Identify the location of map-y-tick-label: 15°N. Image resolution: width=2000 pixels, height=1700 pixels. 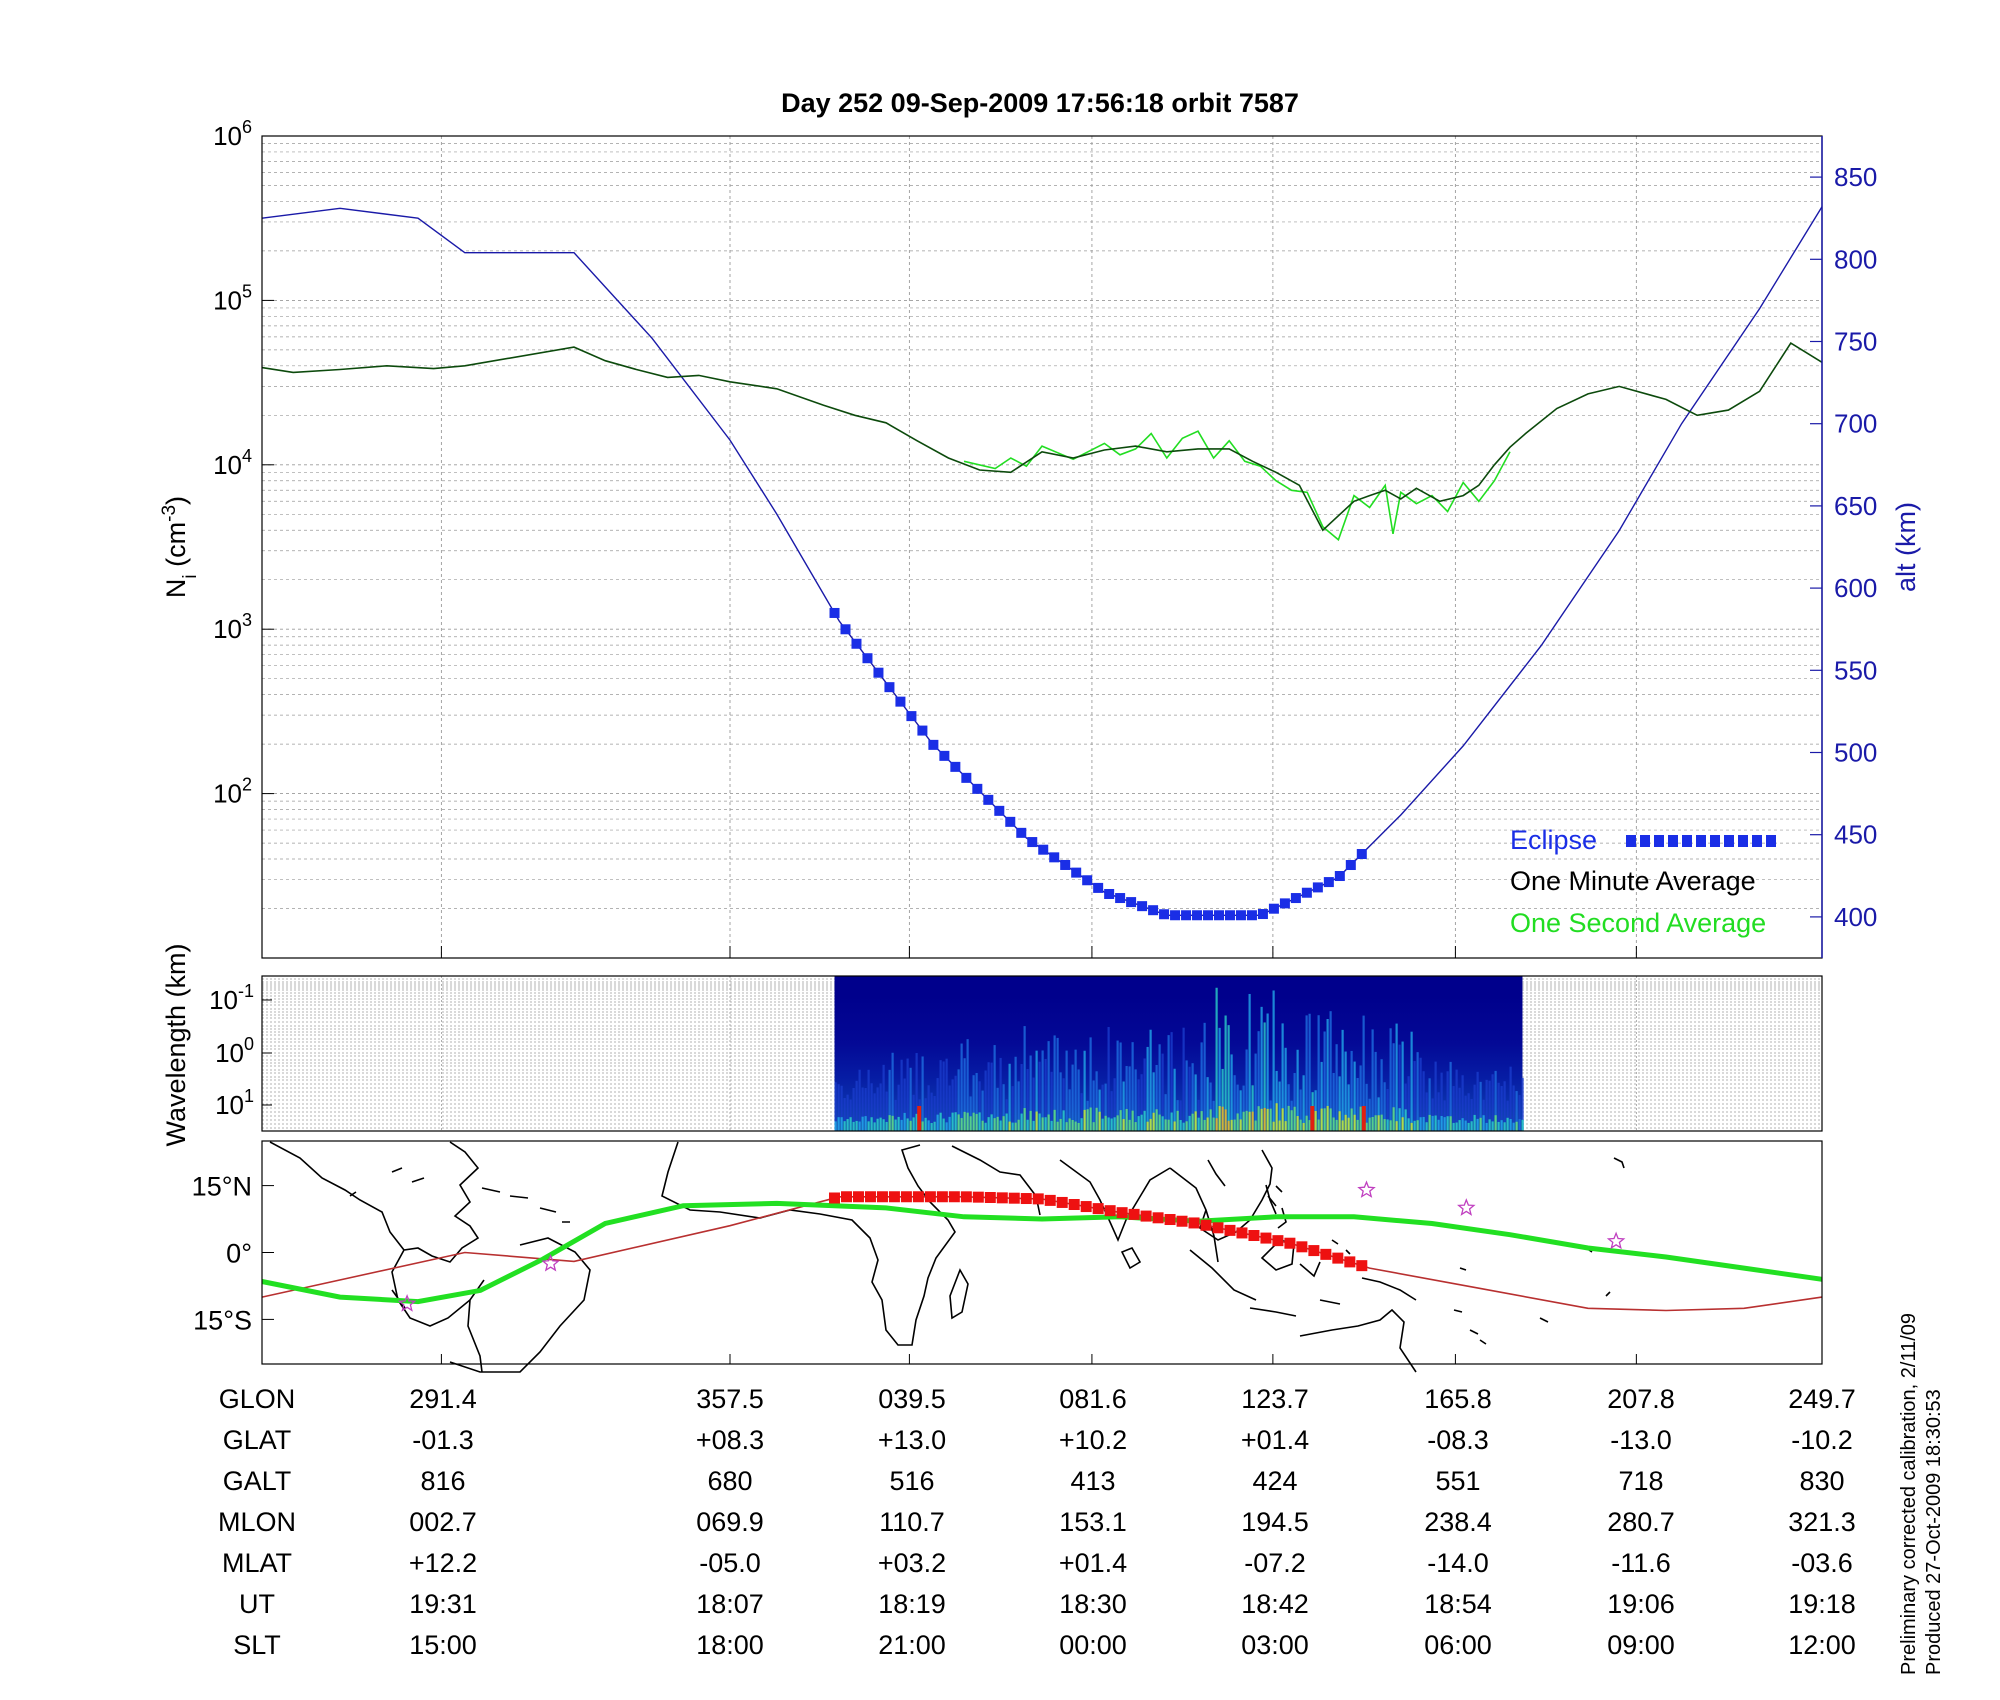
(222, 1187).